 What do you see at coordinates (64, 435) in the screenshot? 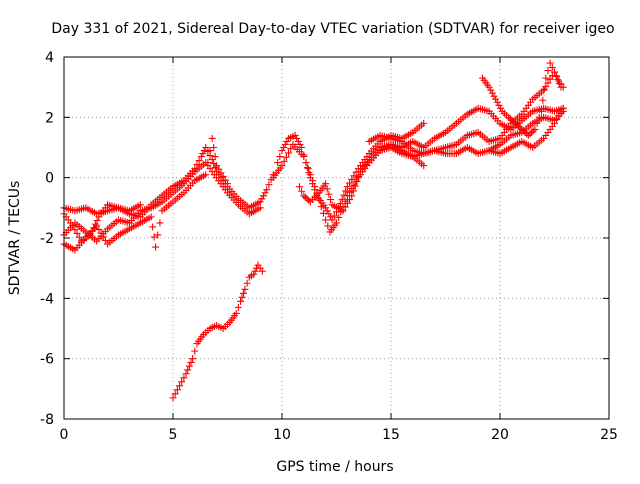
I see `x-tick-label: 0` at bounding box center [64, 435].